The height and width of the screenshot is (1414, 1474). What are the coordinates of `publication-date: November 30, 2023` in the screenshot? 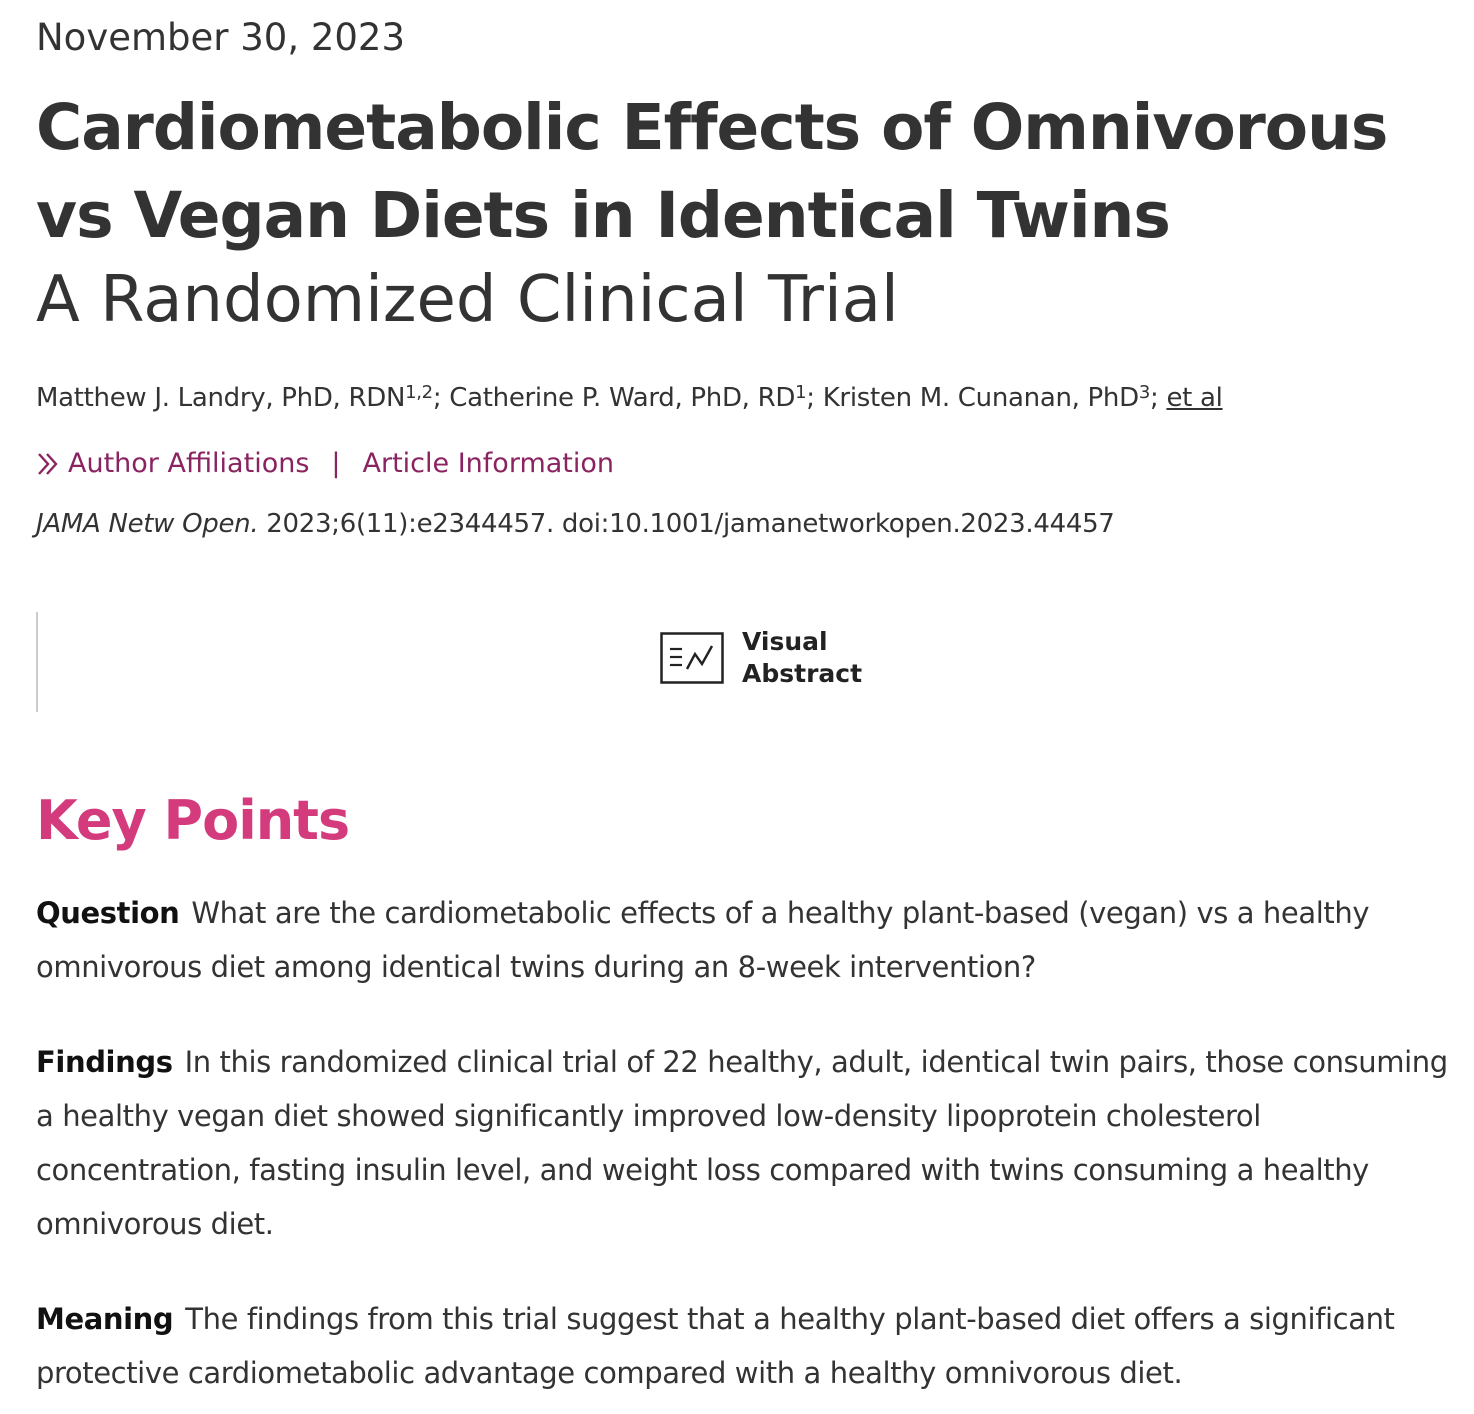 It's located at (221, 37).